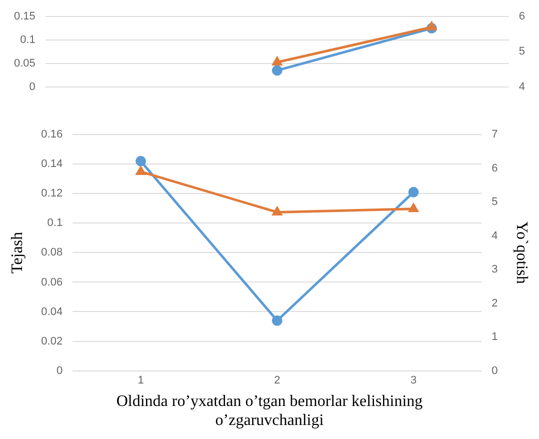 The image size is (539, 439). I want to click on y-tick-label: 0.06, so click(52, 282).